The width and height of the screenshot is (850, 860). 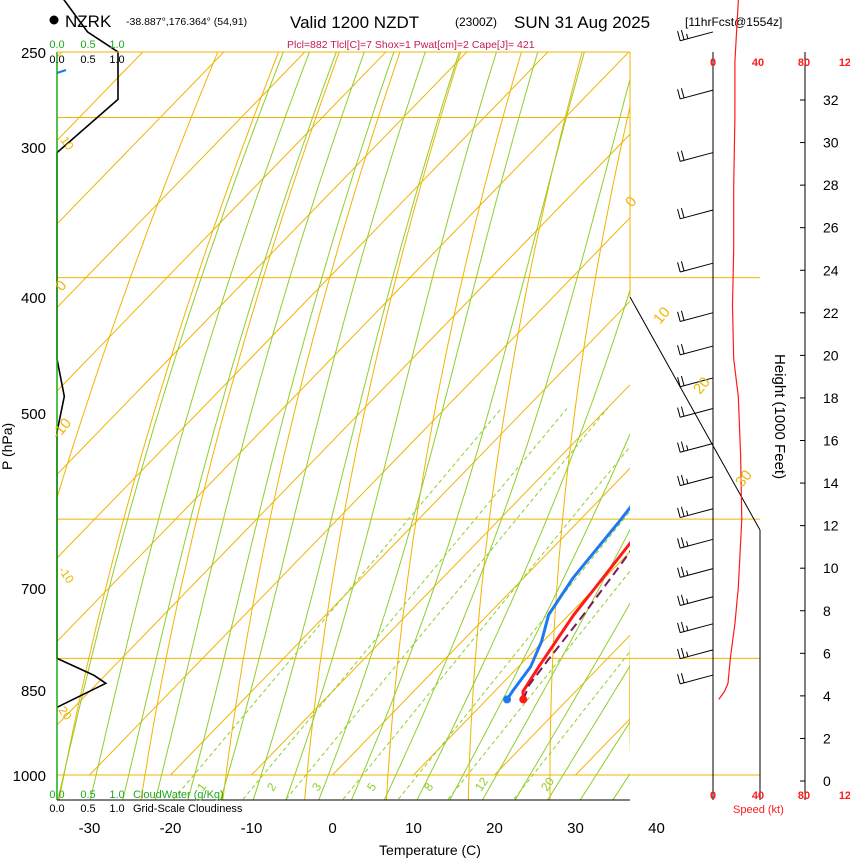 What do you see at coordinates (758, 810) in the screenshot?
I see `speed-axis-title: Speed (kt)` at bounding box center [758, 810].